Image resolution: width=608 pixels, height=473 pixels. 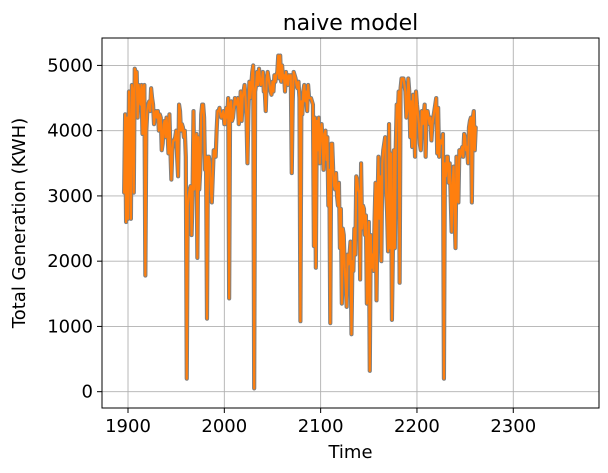 What do you see at coordinates (349, 452) in the screenshot?
I see `x-axis-title: Time` at bounding box center [349, 452].